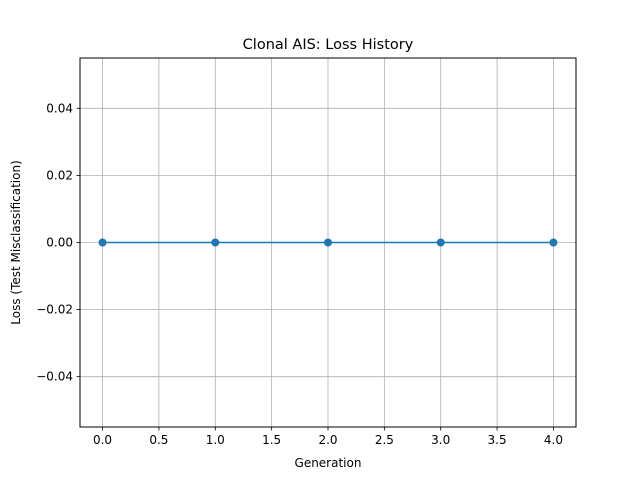 This screenshot has height=480, width=640. What do you see at coordinates (59, 175) in the screenshot?
I see `y-tick-label: 0.02` at bounding box center [59, 175].